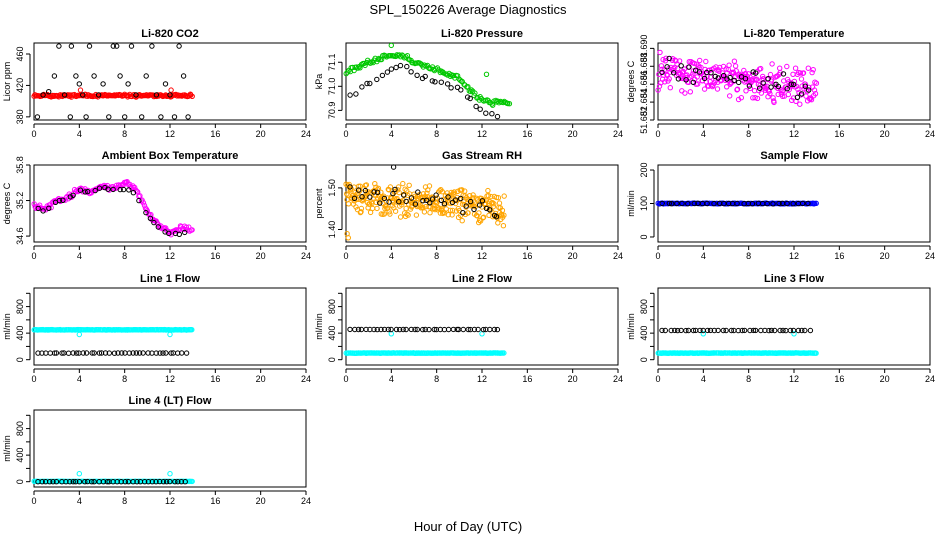  Describe the element at coordinates (170, 401) in the screenshot. I see `panel-title: Line 4 (LT) Flow` at that location.